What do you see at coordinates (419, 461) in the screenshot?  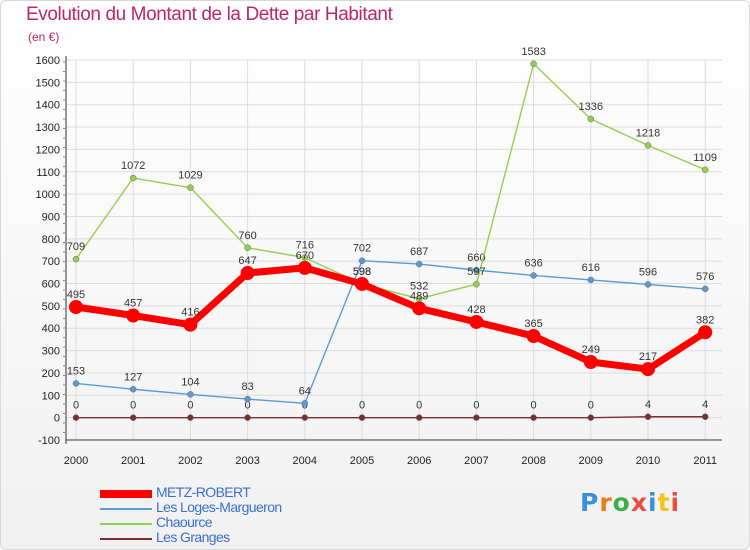 I see `x-tick-label: 2006` at bounding box center [419, 461].